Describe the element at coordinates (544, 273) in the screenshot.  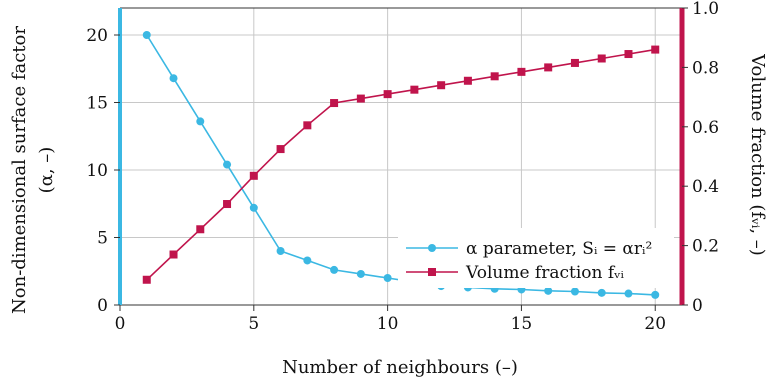
I see `legend-label-volume: Volume fraction fᵥᵢ` at that location.